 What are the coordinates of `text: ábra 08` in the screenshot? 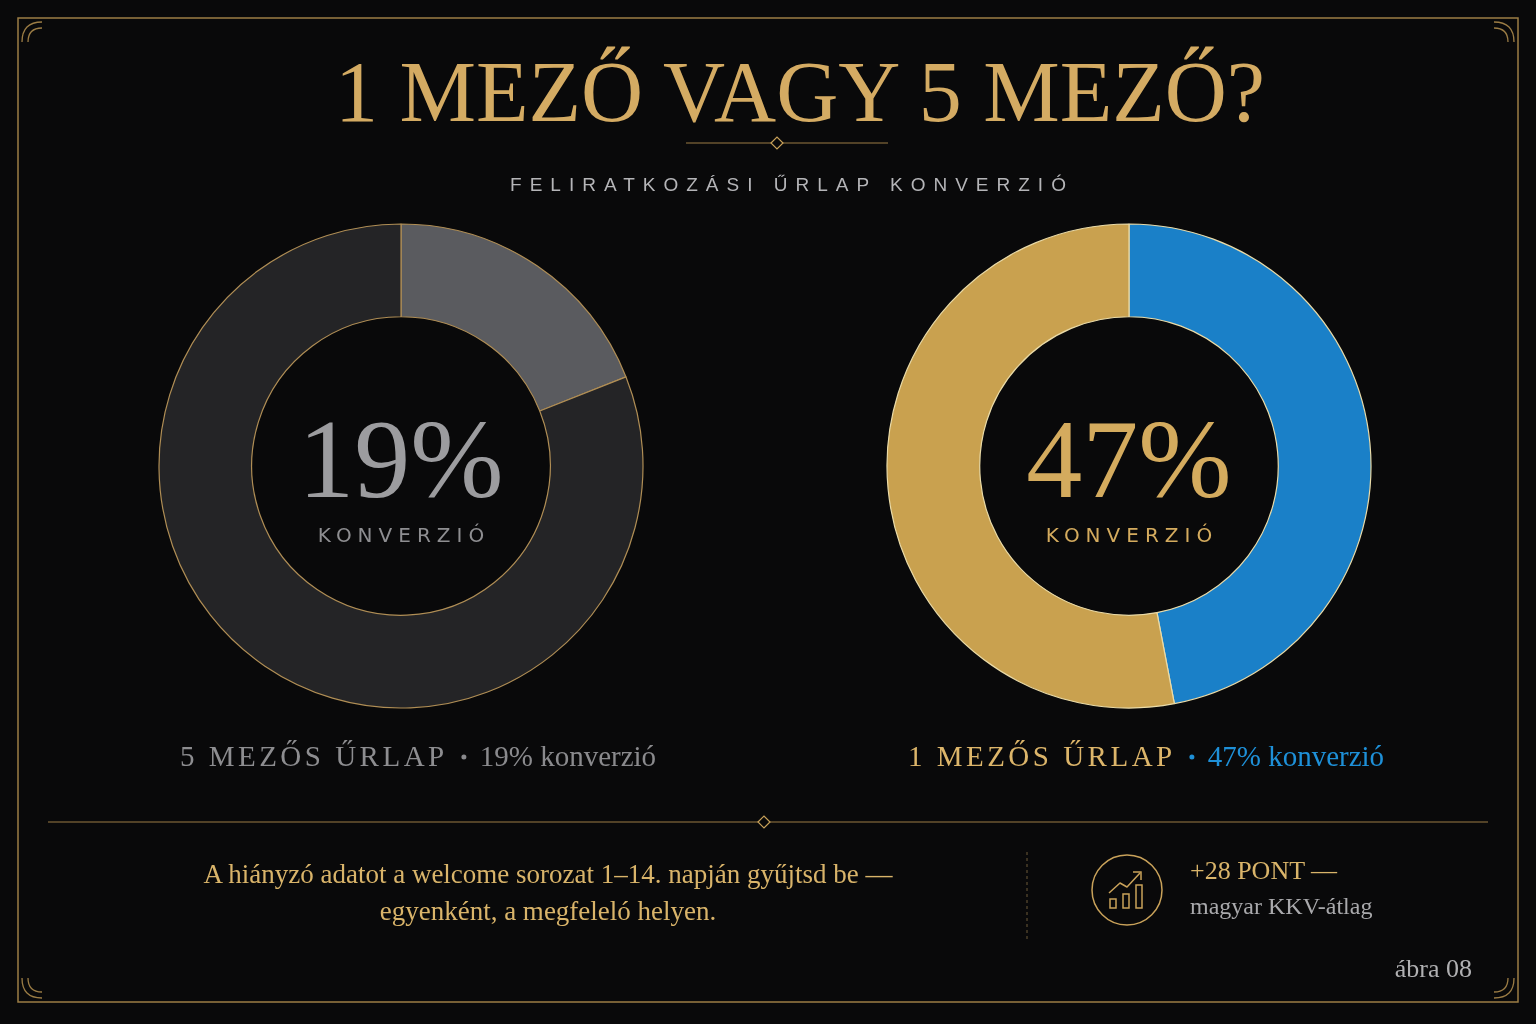 It's located at (1433, 969).